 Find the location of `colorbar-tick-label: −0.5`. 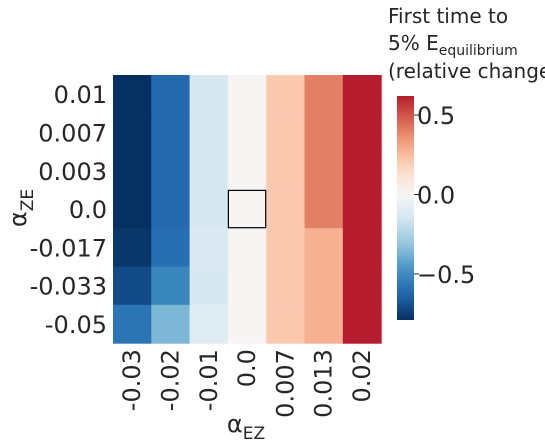

colorbar-tick-label: −0.5 is located at coordinates (446, 275).